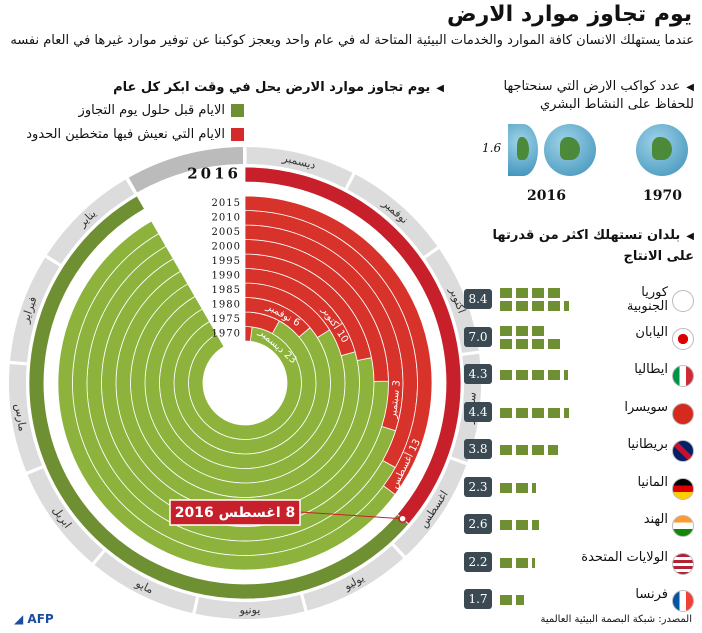  Describe the element at coordinates (478, 486) in the screenshot. I see `country-value: 2.3` at that location.